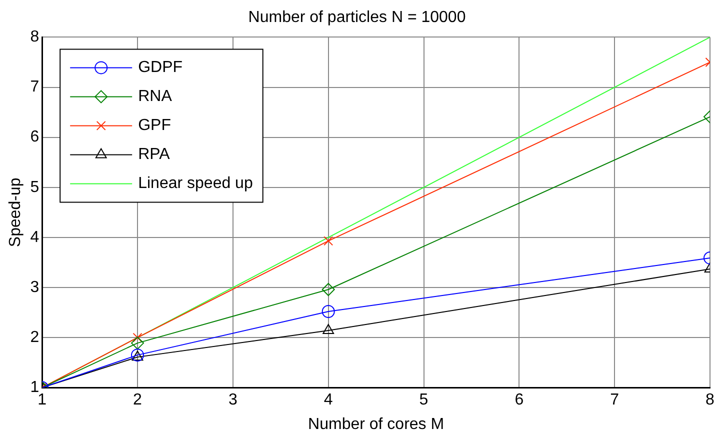  Describe the element at coordinates (423, 400) in the screenshot. I see `x-tick-label: 5` at that location.